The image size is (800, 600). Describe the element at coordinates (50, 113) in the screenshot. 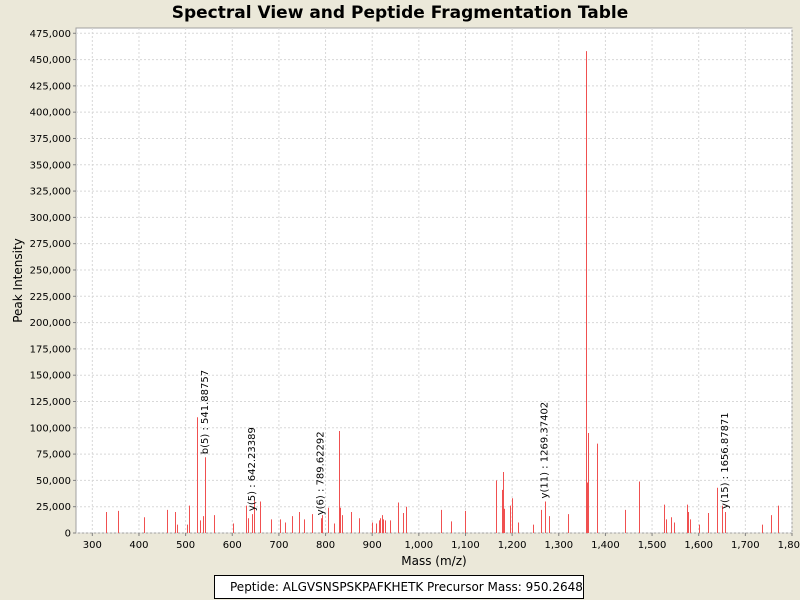

I see `y-tick-label: 400,000` at that location.